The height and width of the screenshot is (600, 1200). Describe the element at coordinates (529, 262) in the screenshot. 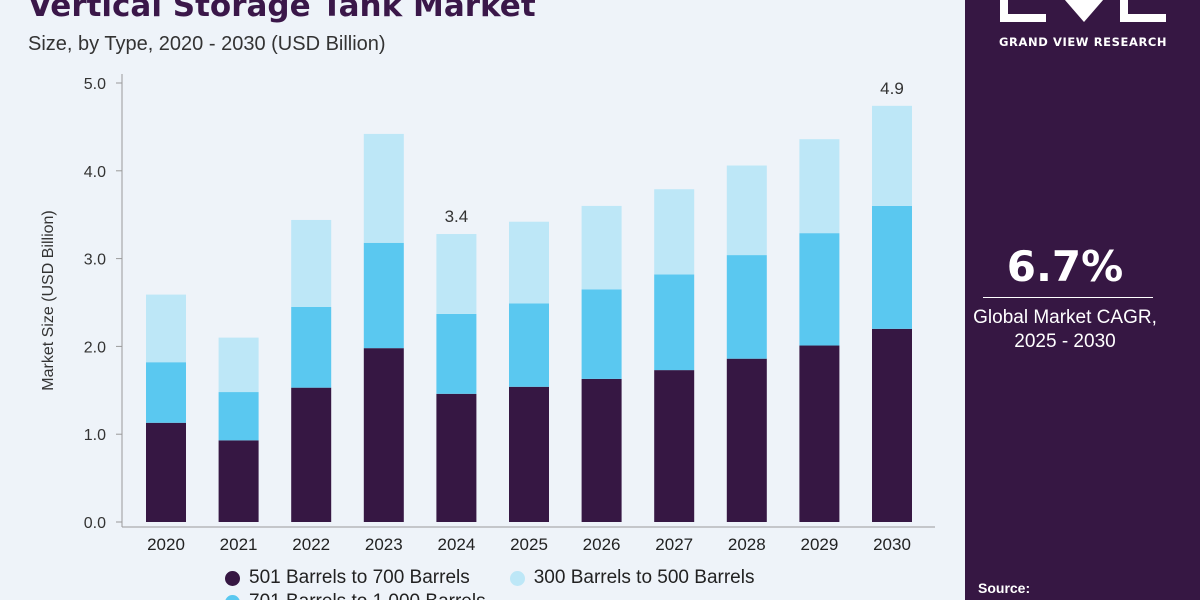

I see `bar-300-500-2025` at that location.